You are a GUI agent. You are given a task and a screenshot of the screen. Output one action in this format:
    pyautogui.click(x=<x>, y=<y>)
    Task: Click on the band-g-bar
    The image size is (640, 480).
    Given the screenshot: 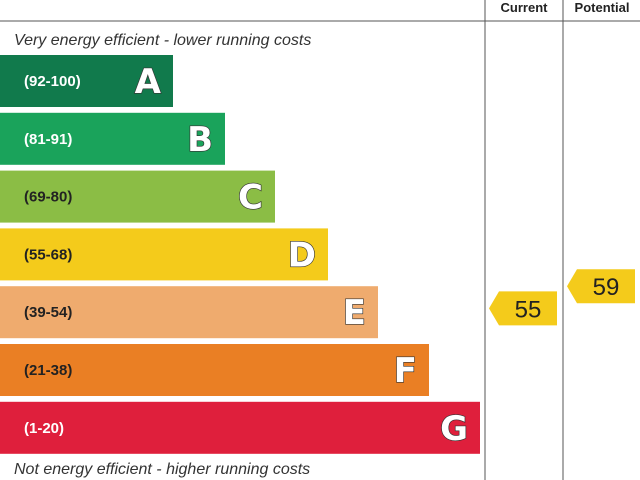 What is the action you would take?
    pyautogui.click(x=240, y=427)
    